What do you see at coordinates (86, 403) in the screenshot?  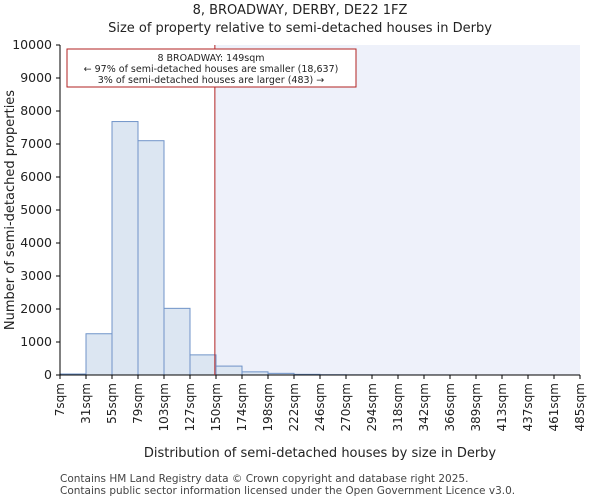 I see `x-tick-label: 31sqm` at bounding box center [86, 403].